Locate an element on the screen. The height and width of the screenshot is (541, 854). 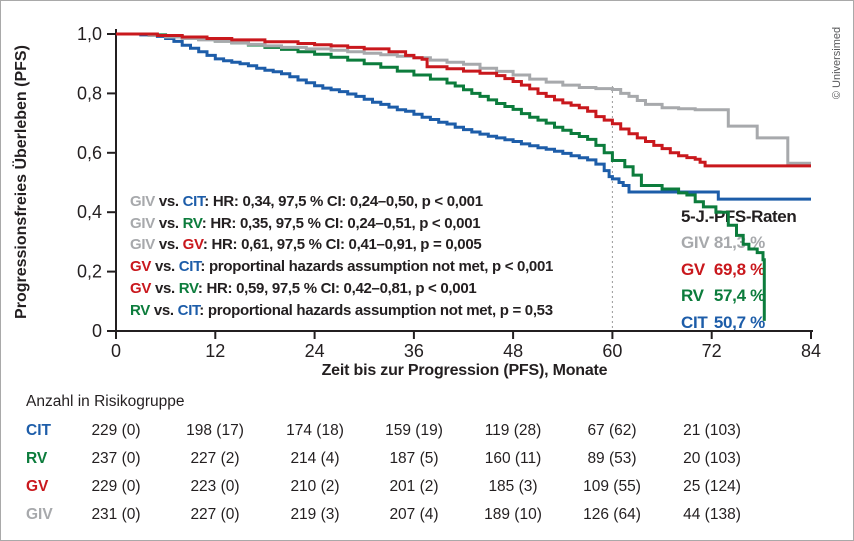
rate-row-label: GIV is located at coordinates (695, 242).